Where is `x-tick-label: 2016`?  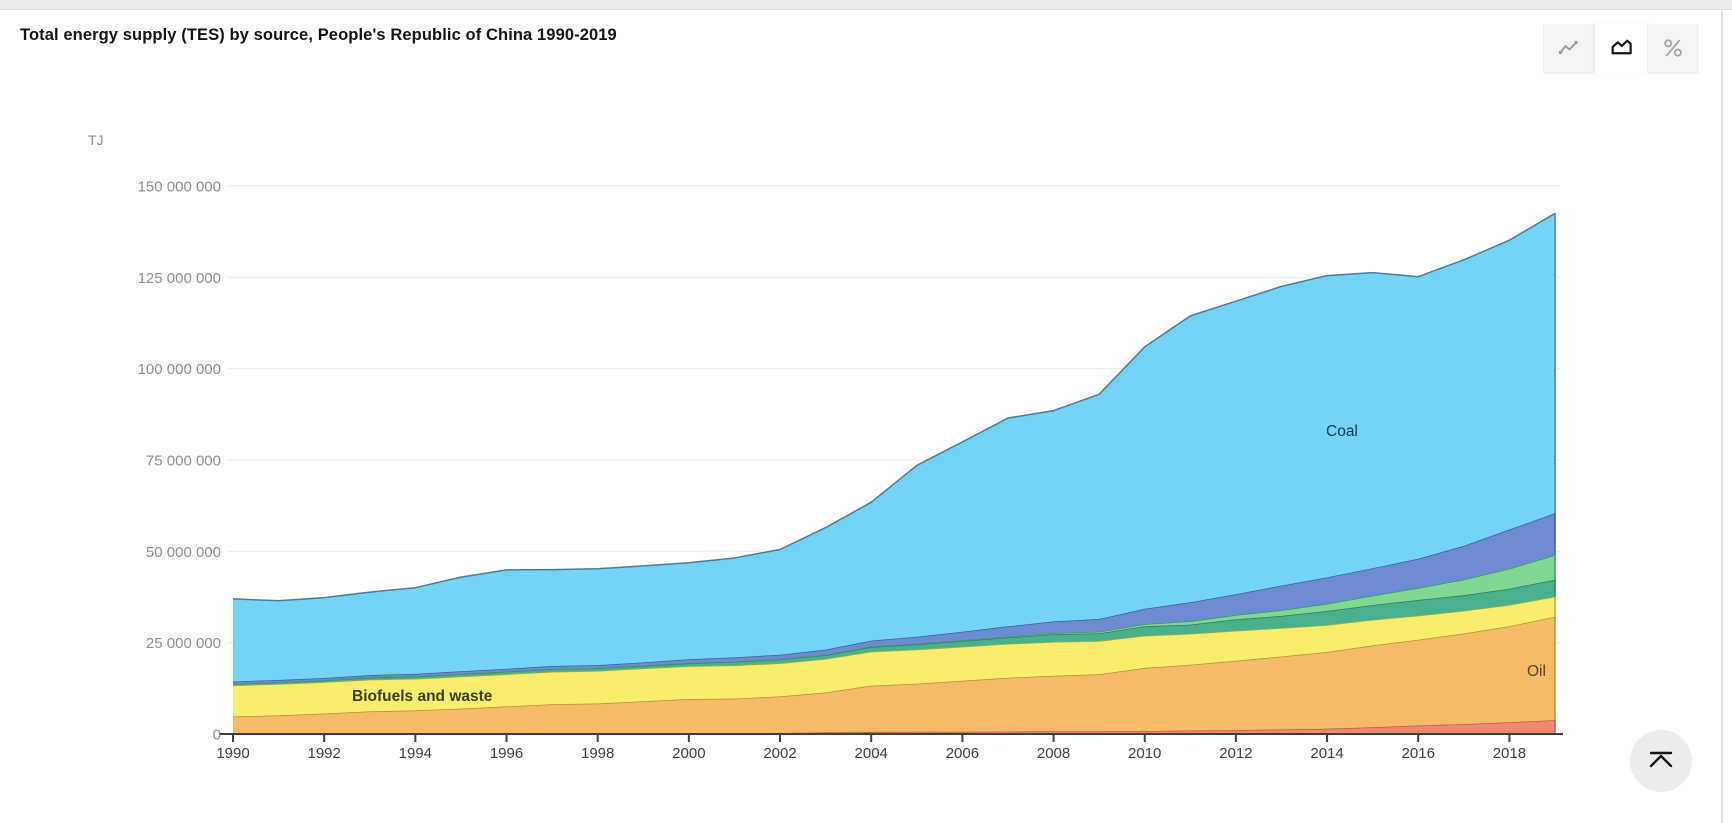 x-tick-label: 2016 is located at coordinates (1418, 753).